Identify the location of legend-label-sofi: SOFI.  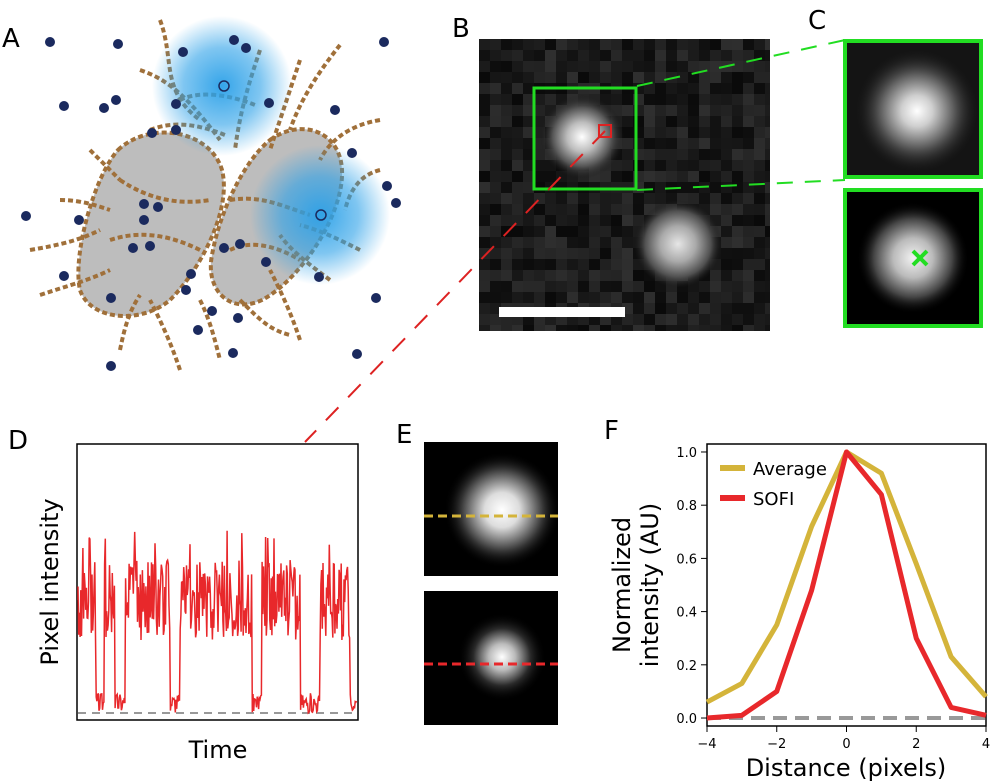
(773, 499).